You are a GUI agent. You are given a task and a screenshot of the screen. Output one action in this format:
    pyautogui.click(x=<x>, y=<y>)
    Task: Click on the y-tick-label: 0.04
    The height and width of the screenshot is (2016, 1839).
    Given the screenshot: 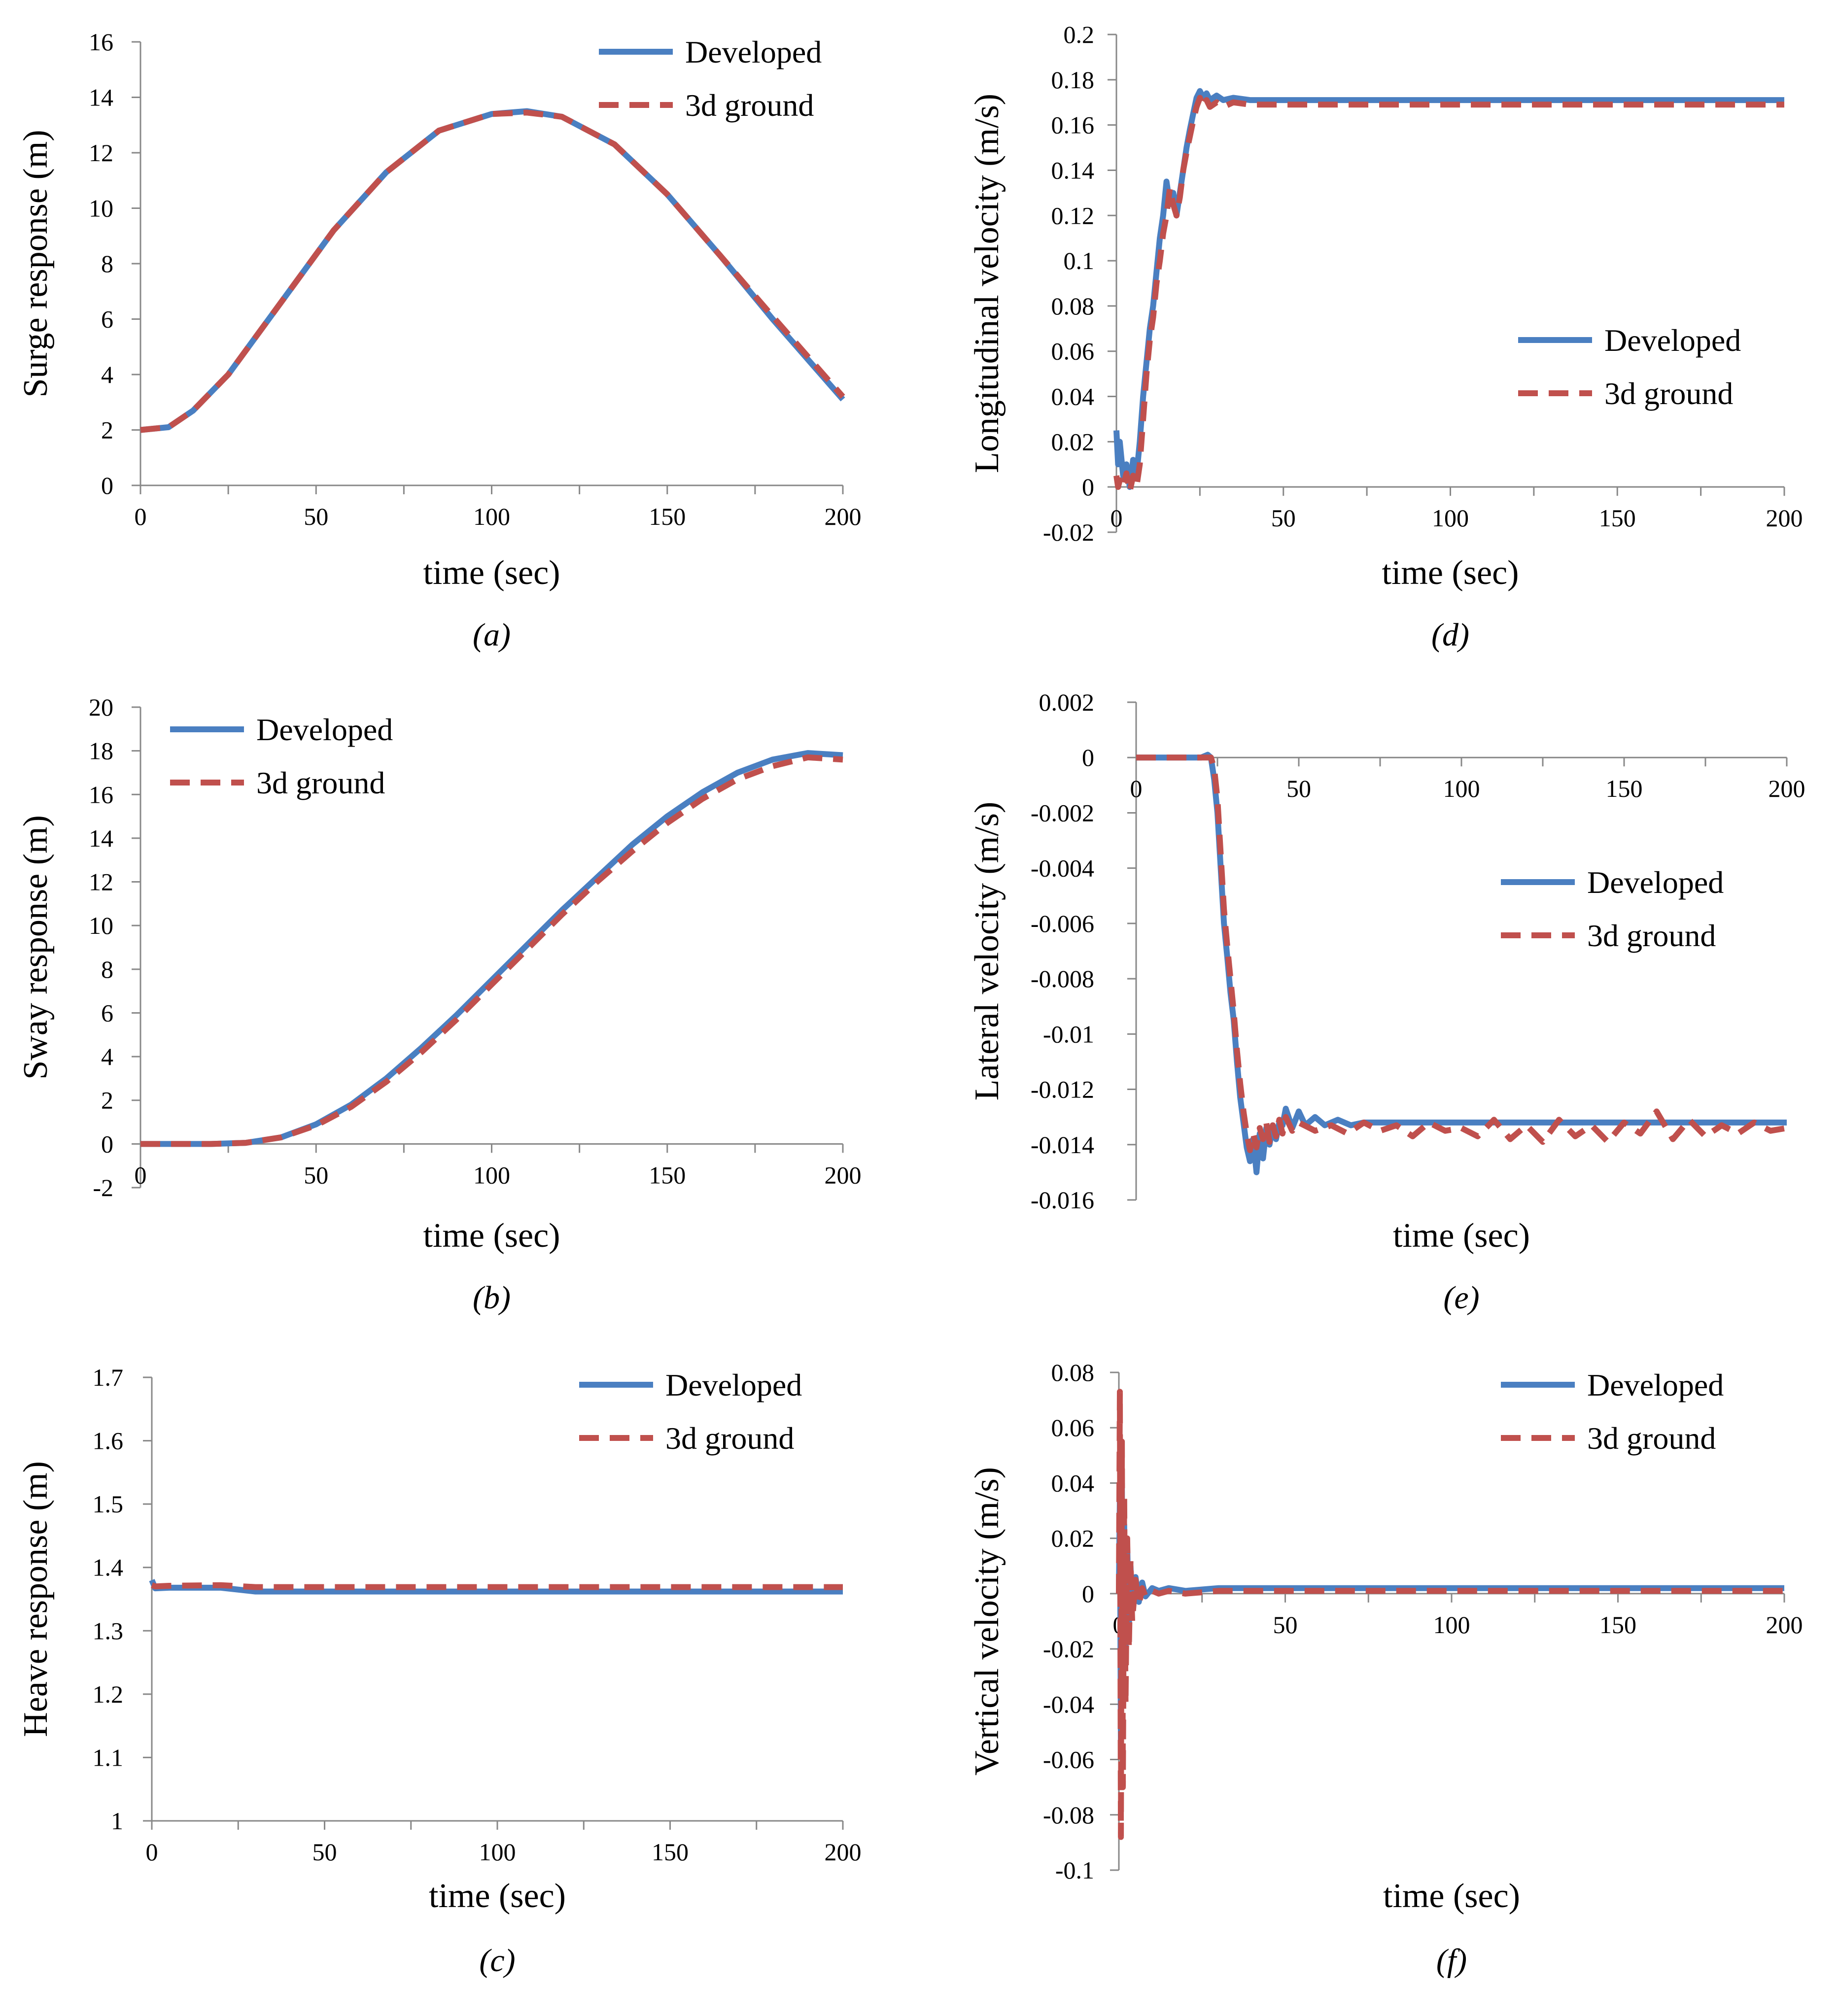 What is the action you would take?
    pyautogui.click(x=1073, y=396)
    